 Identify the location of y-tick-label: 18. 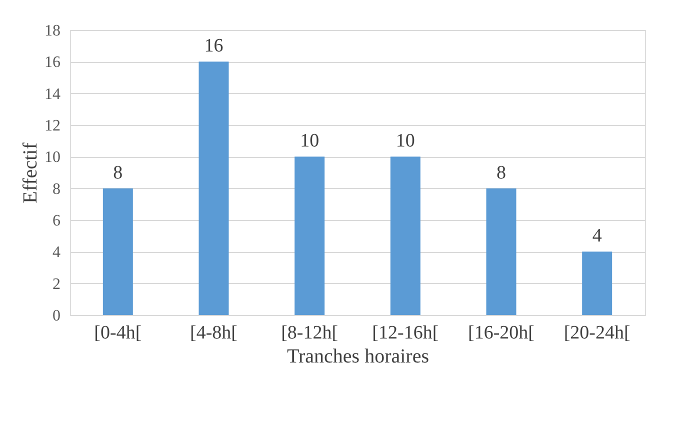
(52, 31).